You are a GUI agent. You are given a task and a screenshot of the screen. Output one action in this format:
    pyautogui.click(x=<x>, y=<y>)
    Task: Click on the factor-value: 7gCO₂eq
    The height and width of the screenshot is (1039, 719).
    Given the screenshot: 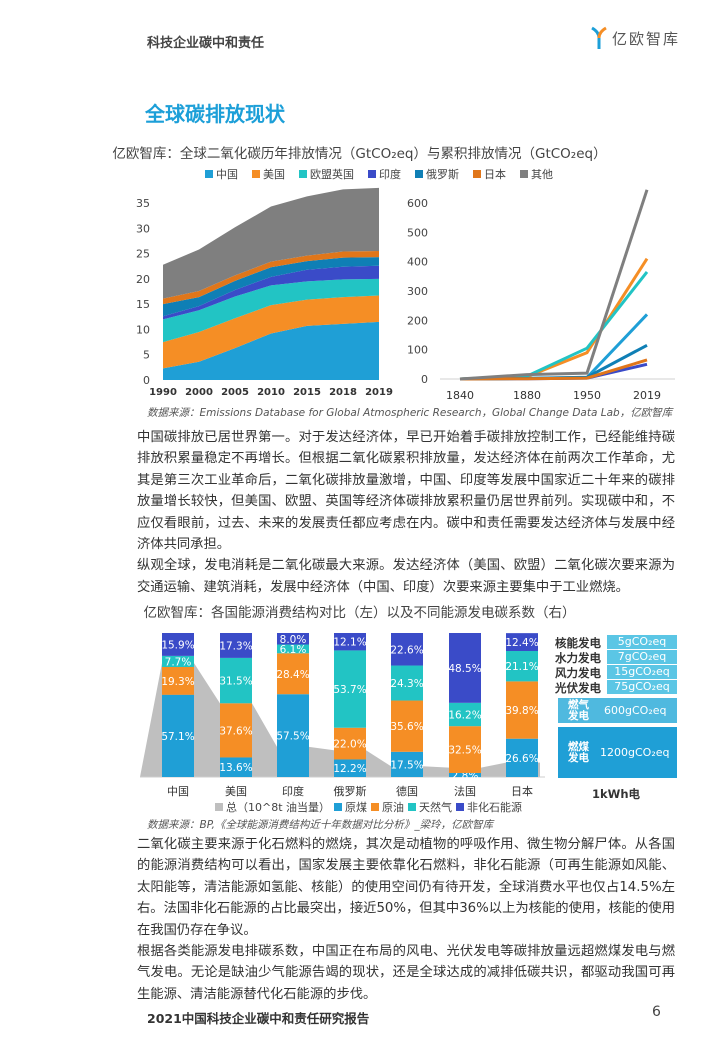 What is the action you would take?
    pyautogui.click(x=642, y=657)
    